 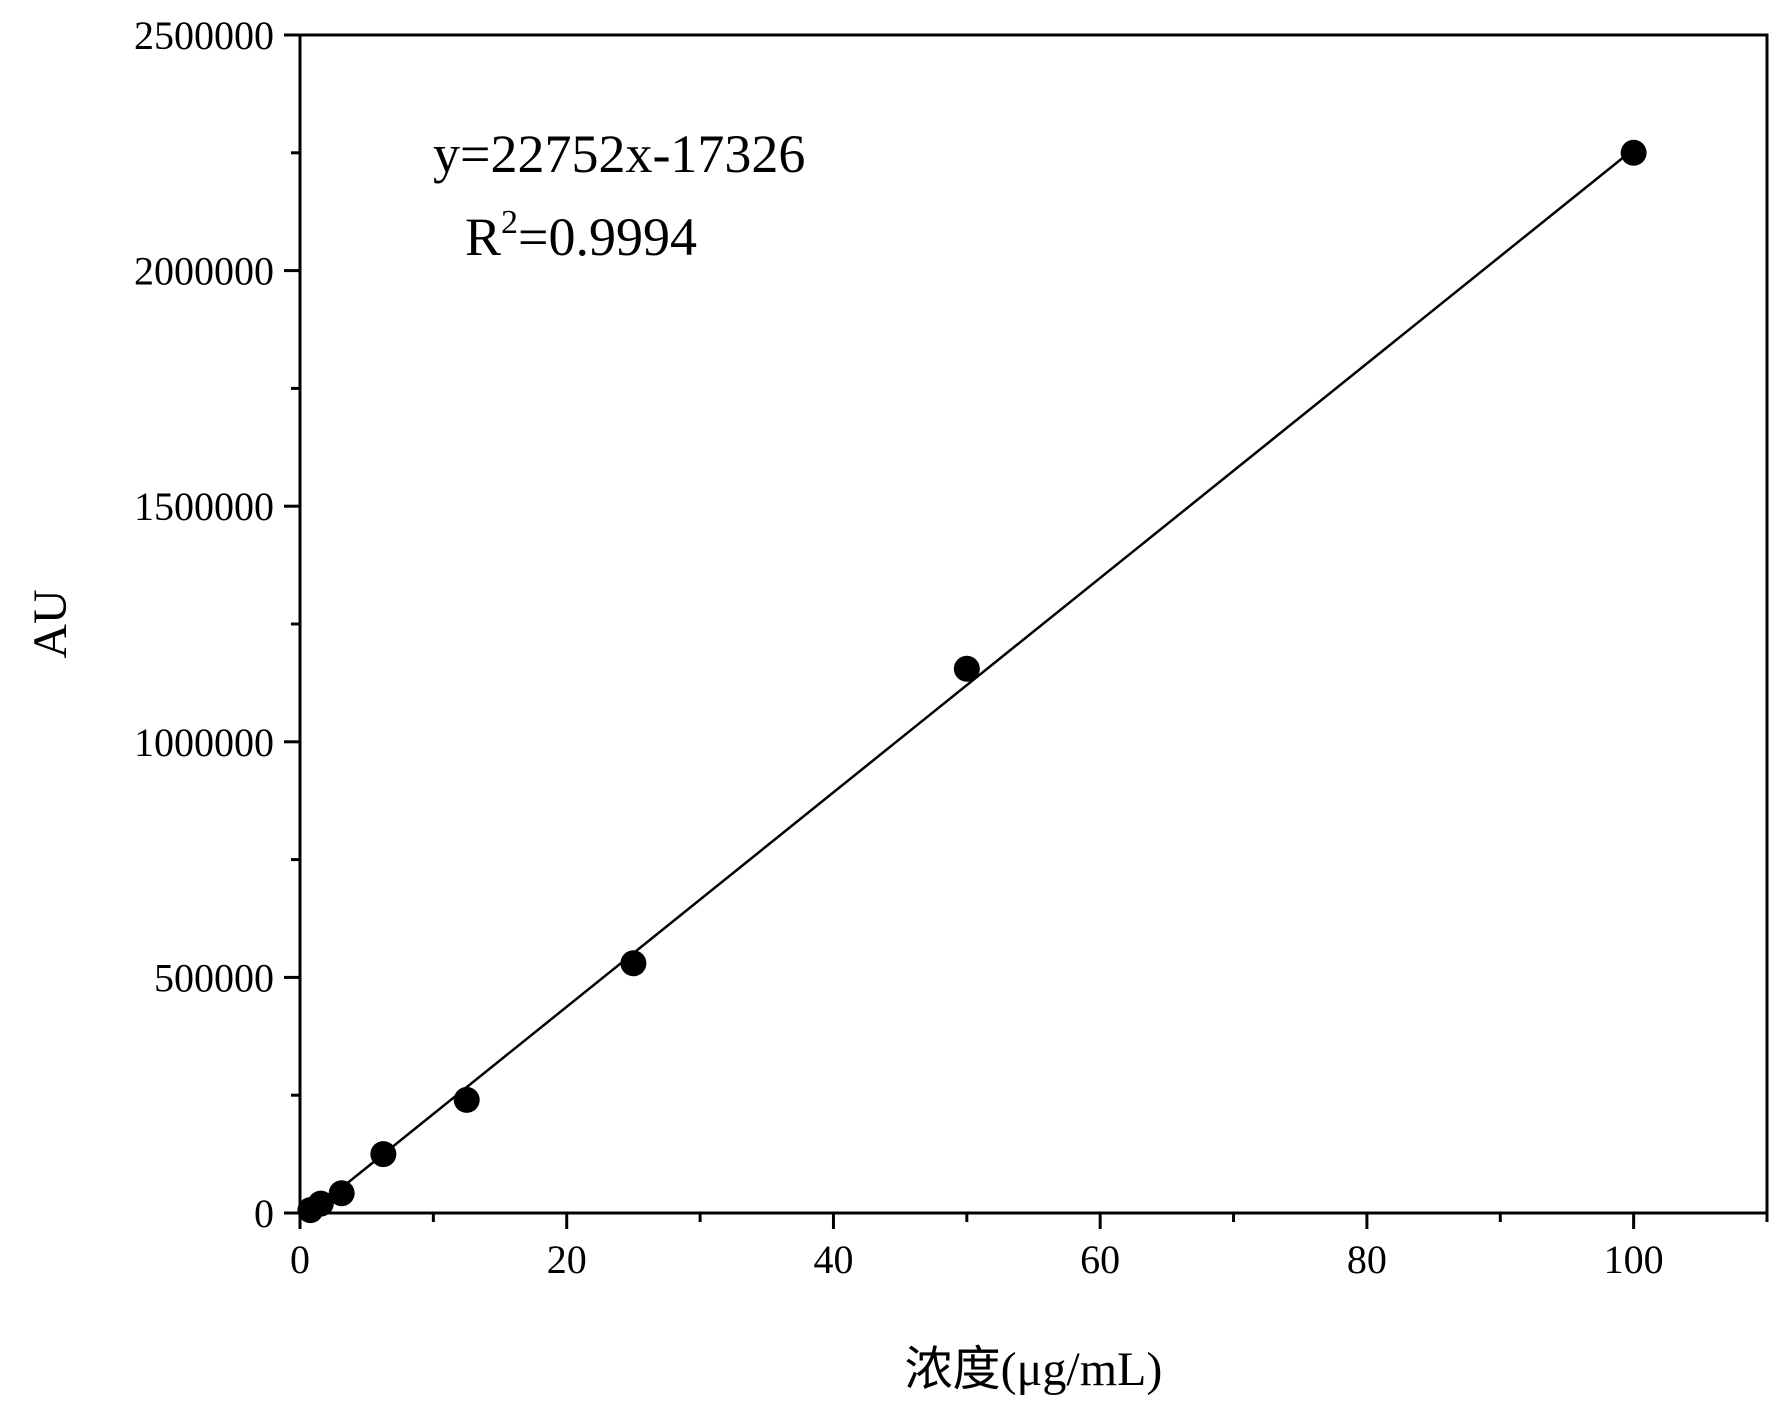 I want to click on y-tick-label: 1000000, so click(x=204, y=742).